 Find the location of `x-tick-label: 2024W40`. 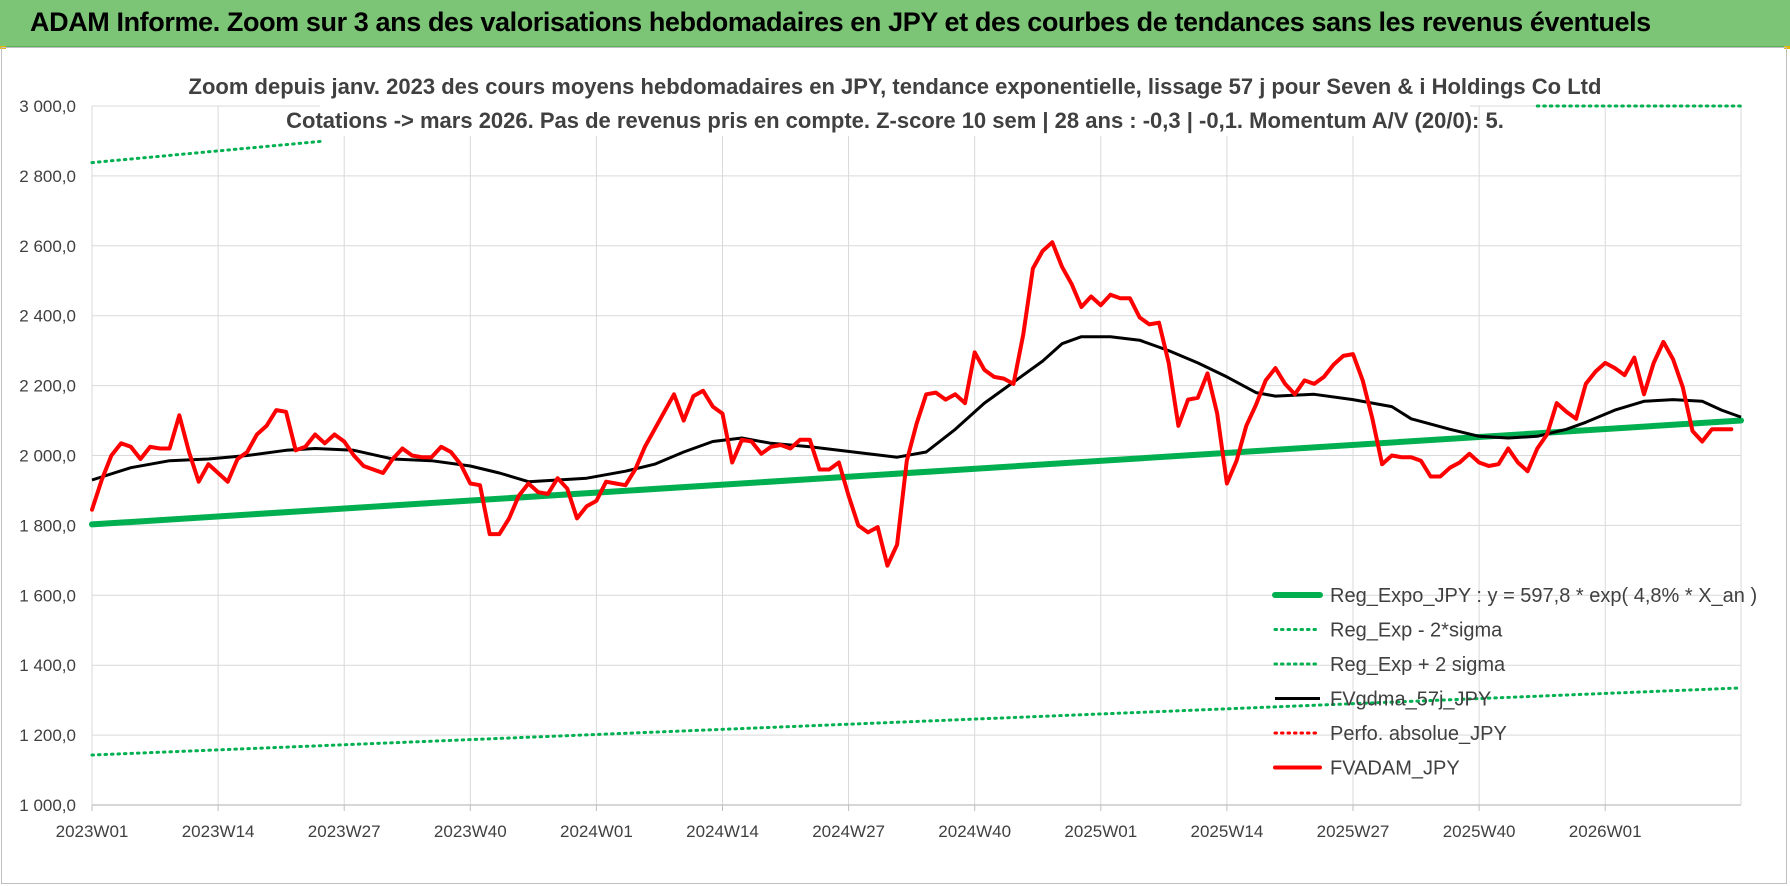

x-tick-label: 2024W40 is located at coordinates (974, 831).